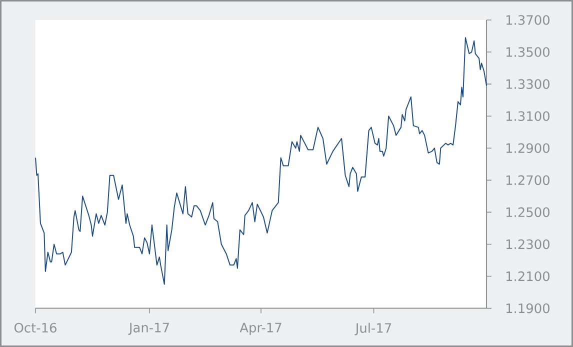  I want to click on x-tick-label: Apr-17, so click(261, 328).